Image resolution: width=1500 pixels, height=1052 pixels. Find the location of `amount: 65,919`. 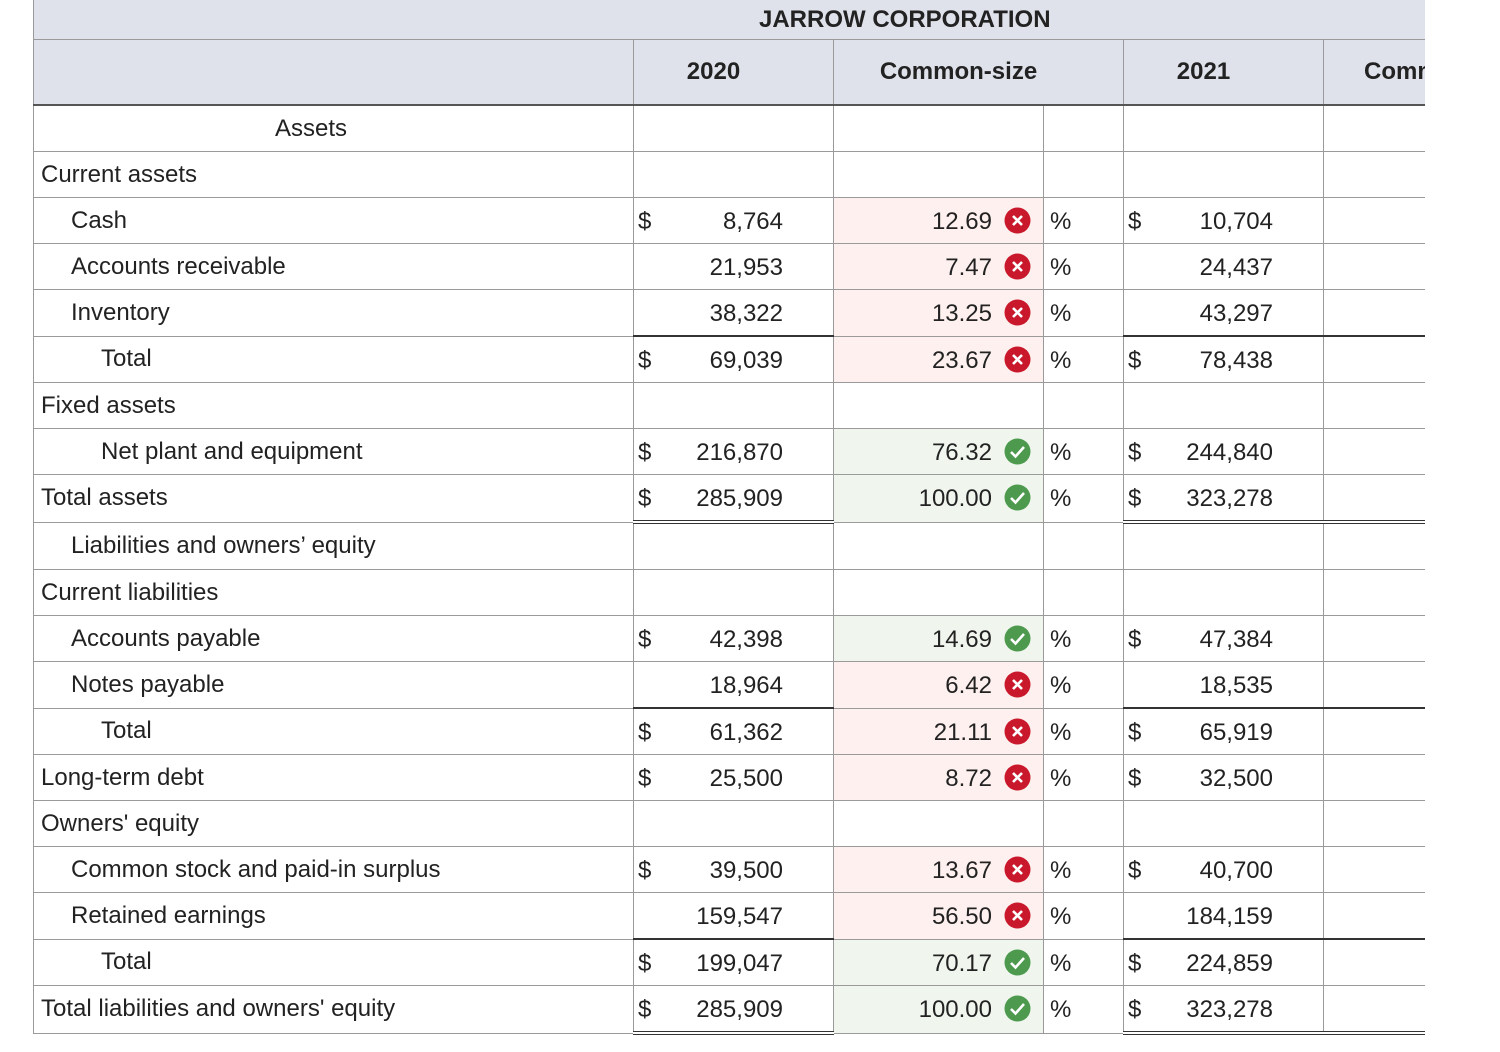

amount: 65,919 is located at coordinates (1236, 732).